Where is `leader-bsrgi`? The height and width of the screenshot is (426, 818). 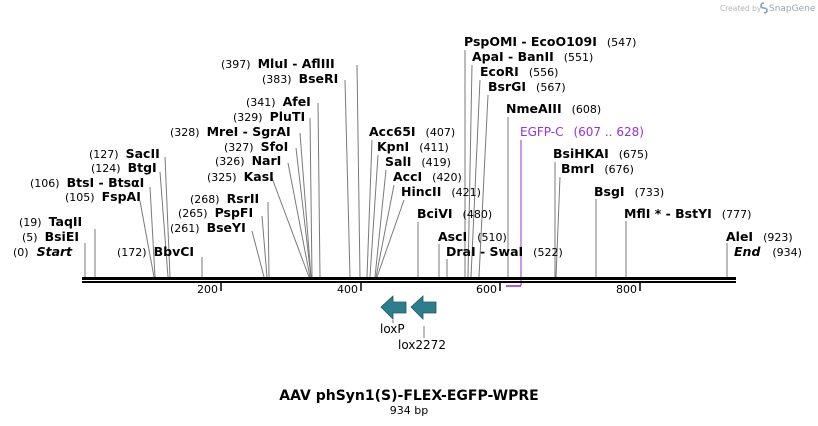
leader-bsrgi is located at coordinates (483, 186).